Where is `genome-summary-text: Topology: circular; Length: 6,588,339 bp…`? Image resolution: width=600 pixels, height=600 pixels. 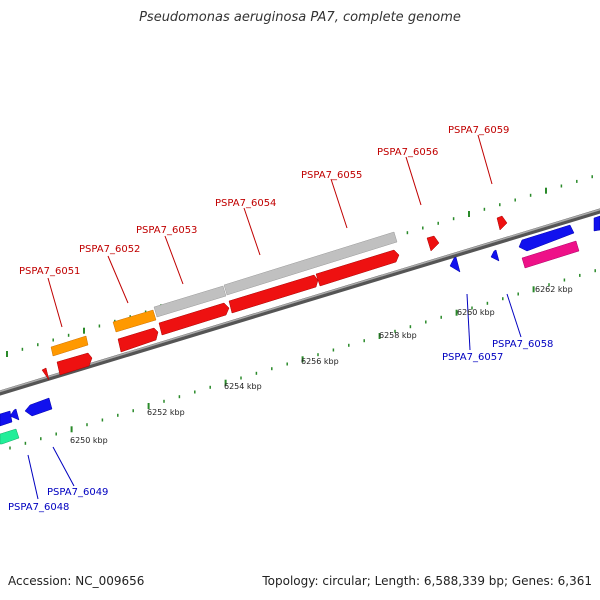
genome-summary-text: Topology: circular; Length: 6,588,339 bp… is located at coordinates (427, 581).